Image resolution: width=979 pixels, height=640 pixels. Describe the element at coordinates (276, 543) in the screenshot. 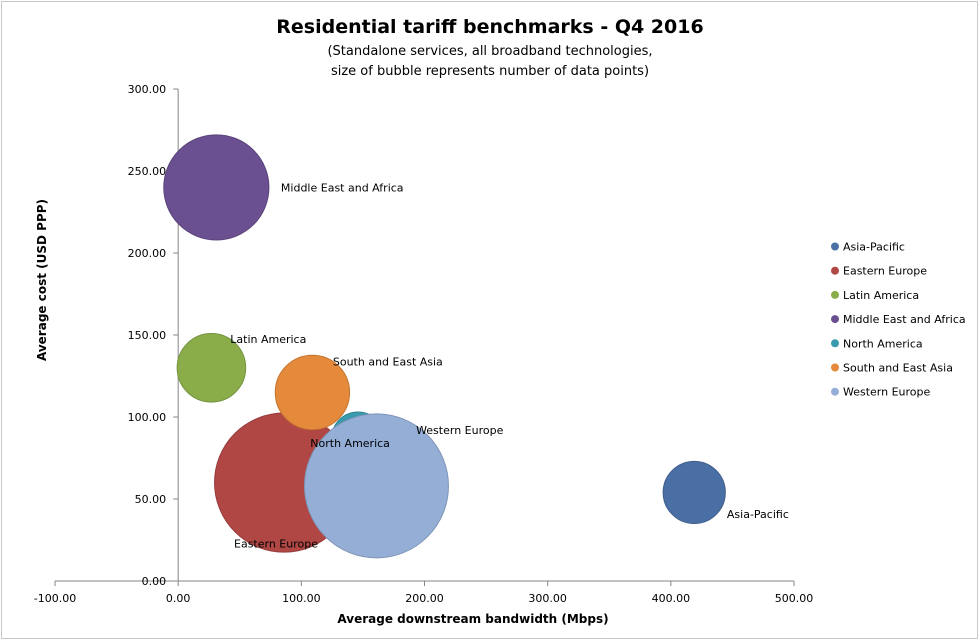

I see `data-label: Eastern Europe` at that location.